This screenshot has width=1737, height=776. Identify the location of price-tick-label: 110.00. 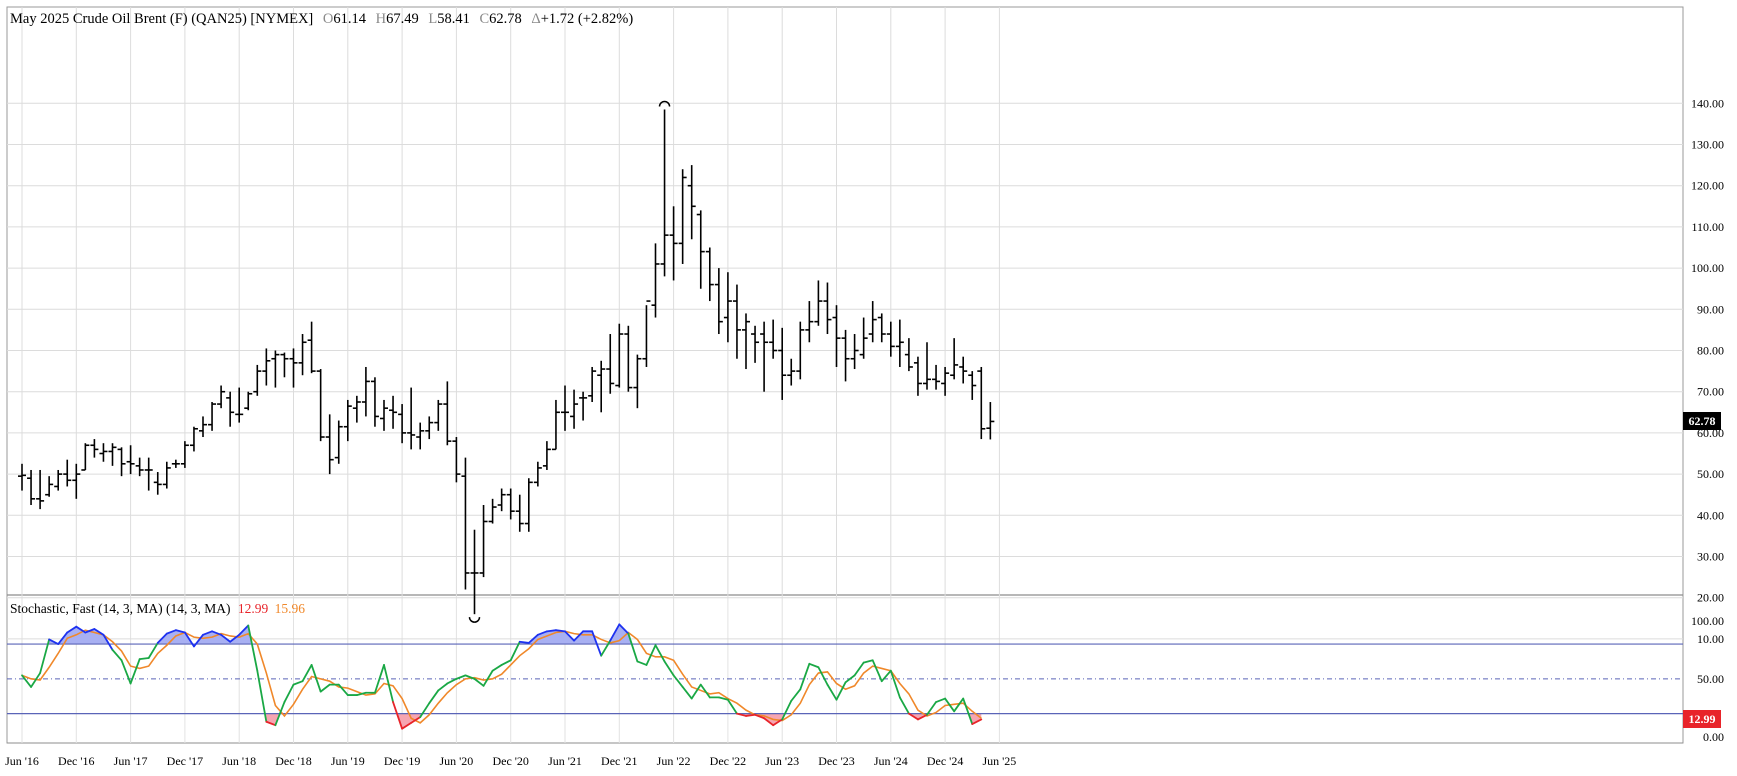
(1707, 227).